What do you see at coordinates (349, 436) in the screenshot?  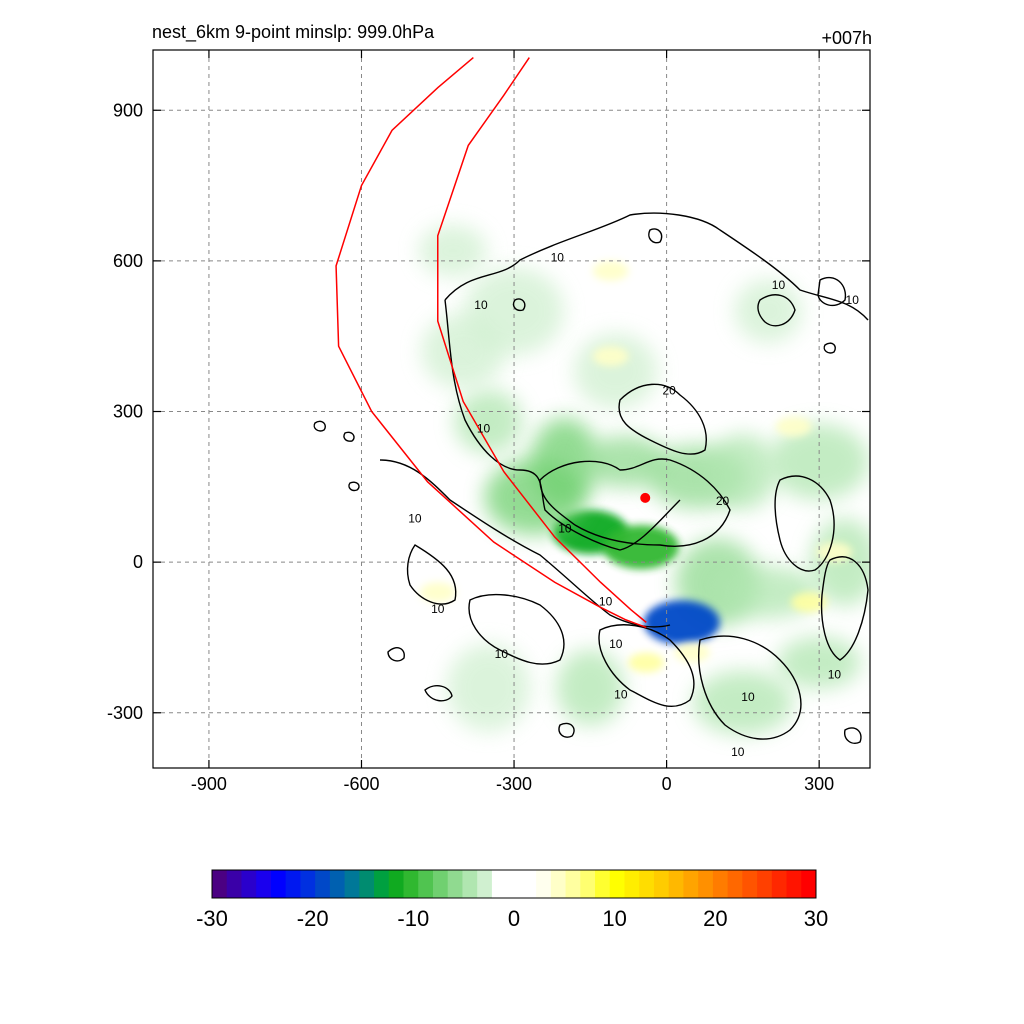 I see `contour-small2` at bounding box center [349, 436].